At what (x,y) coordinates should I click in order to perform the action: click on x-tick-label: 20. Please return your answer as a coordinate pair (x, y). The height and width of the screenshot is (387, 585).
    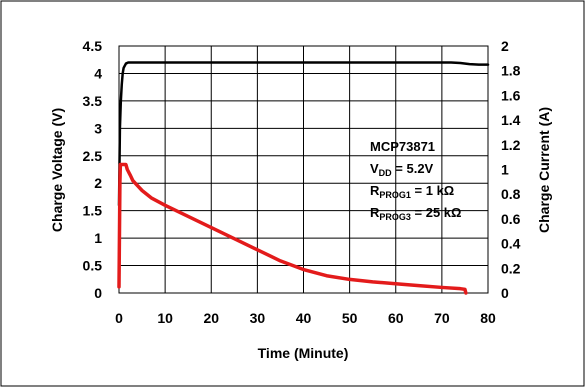
    Looking at the image, I should click on (211, 318).